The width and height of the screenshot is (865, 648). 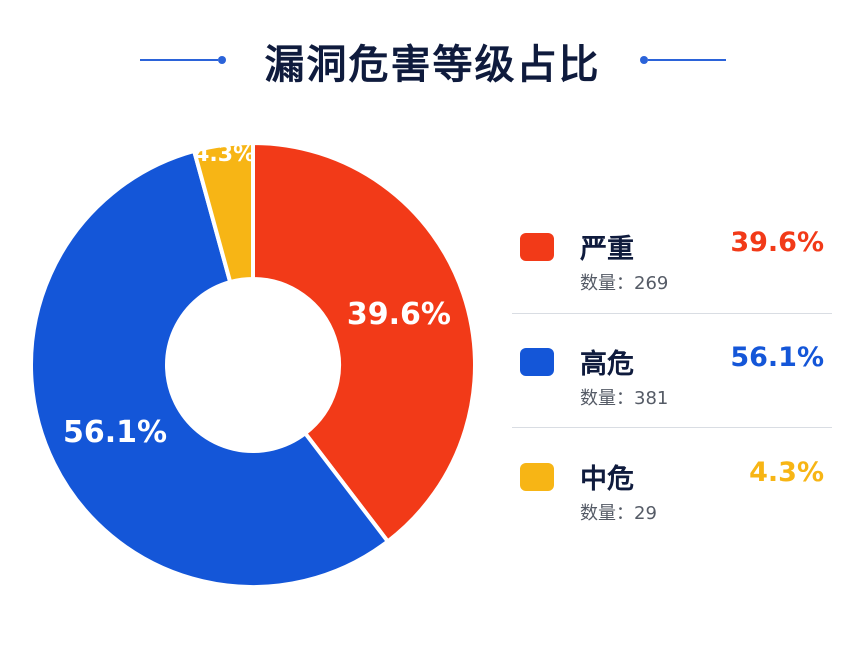 I want to click on slice-data-label: 56.1%, so click(x=115, y=432).